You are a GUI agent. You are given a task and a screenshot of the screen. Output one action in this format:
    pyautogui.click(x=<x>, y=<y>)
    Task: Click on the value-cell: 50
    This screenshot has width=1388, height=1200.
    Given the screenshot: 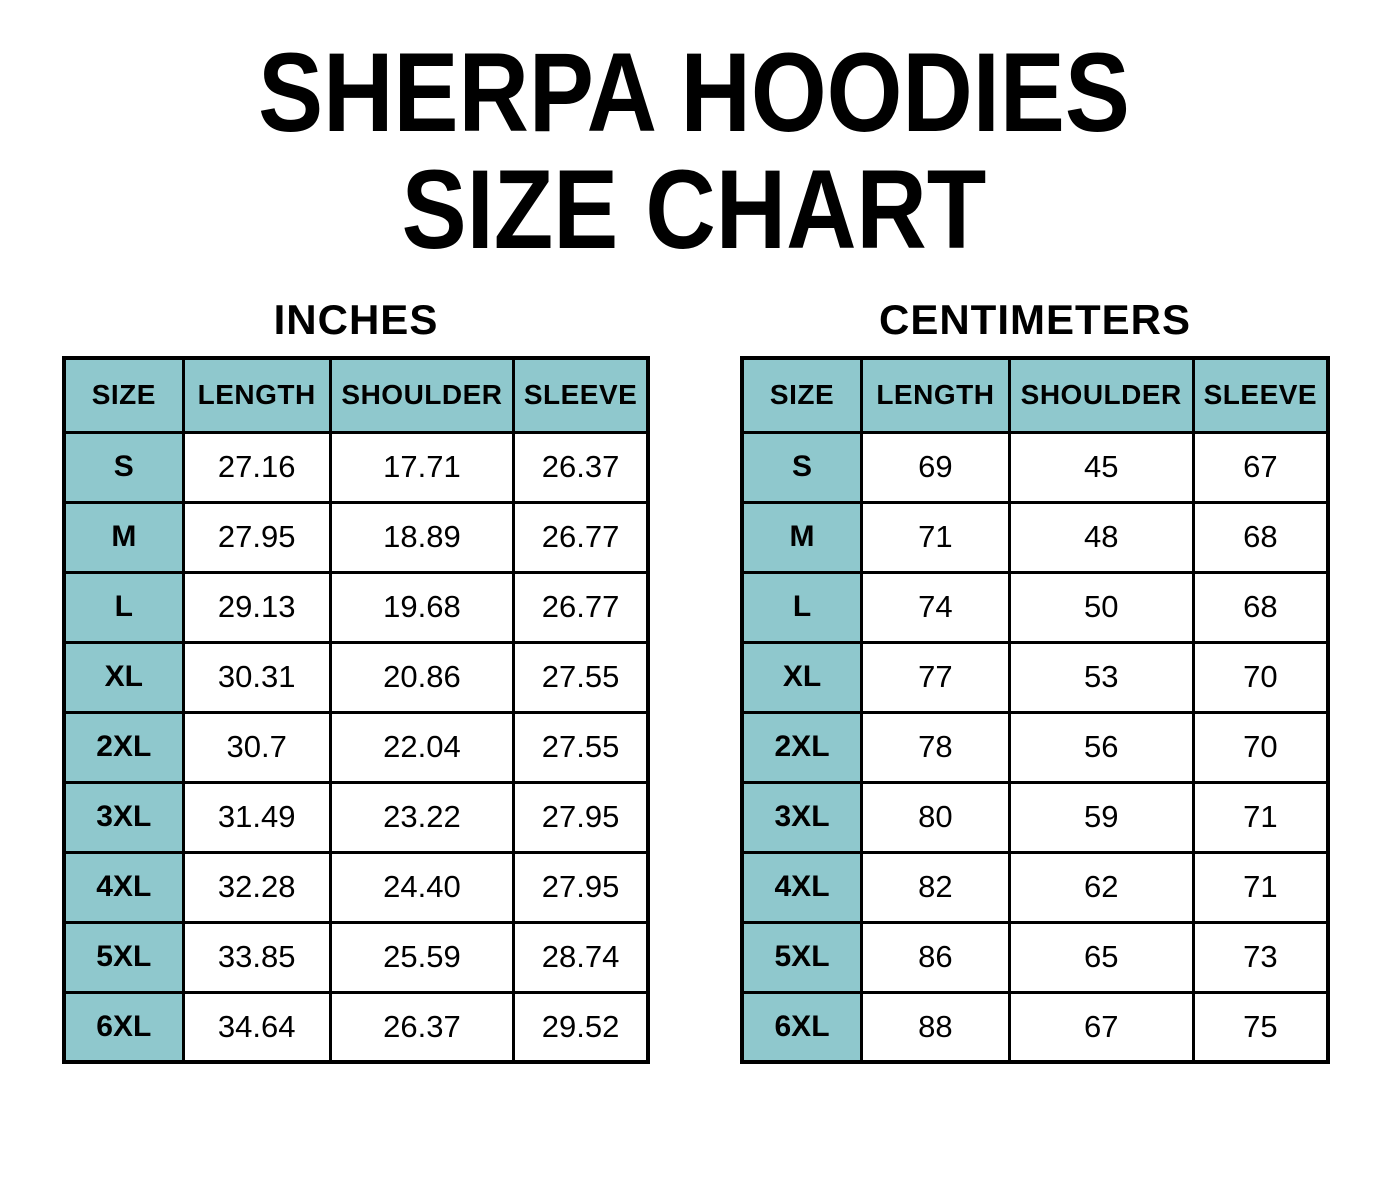 What is the action you would take?
    pyautogui.click(x=1101, y=607)
    